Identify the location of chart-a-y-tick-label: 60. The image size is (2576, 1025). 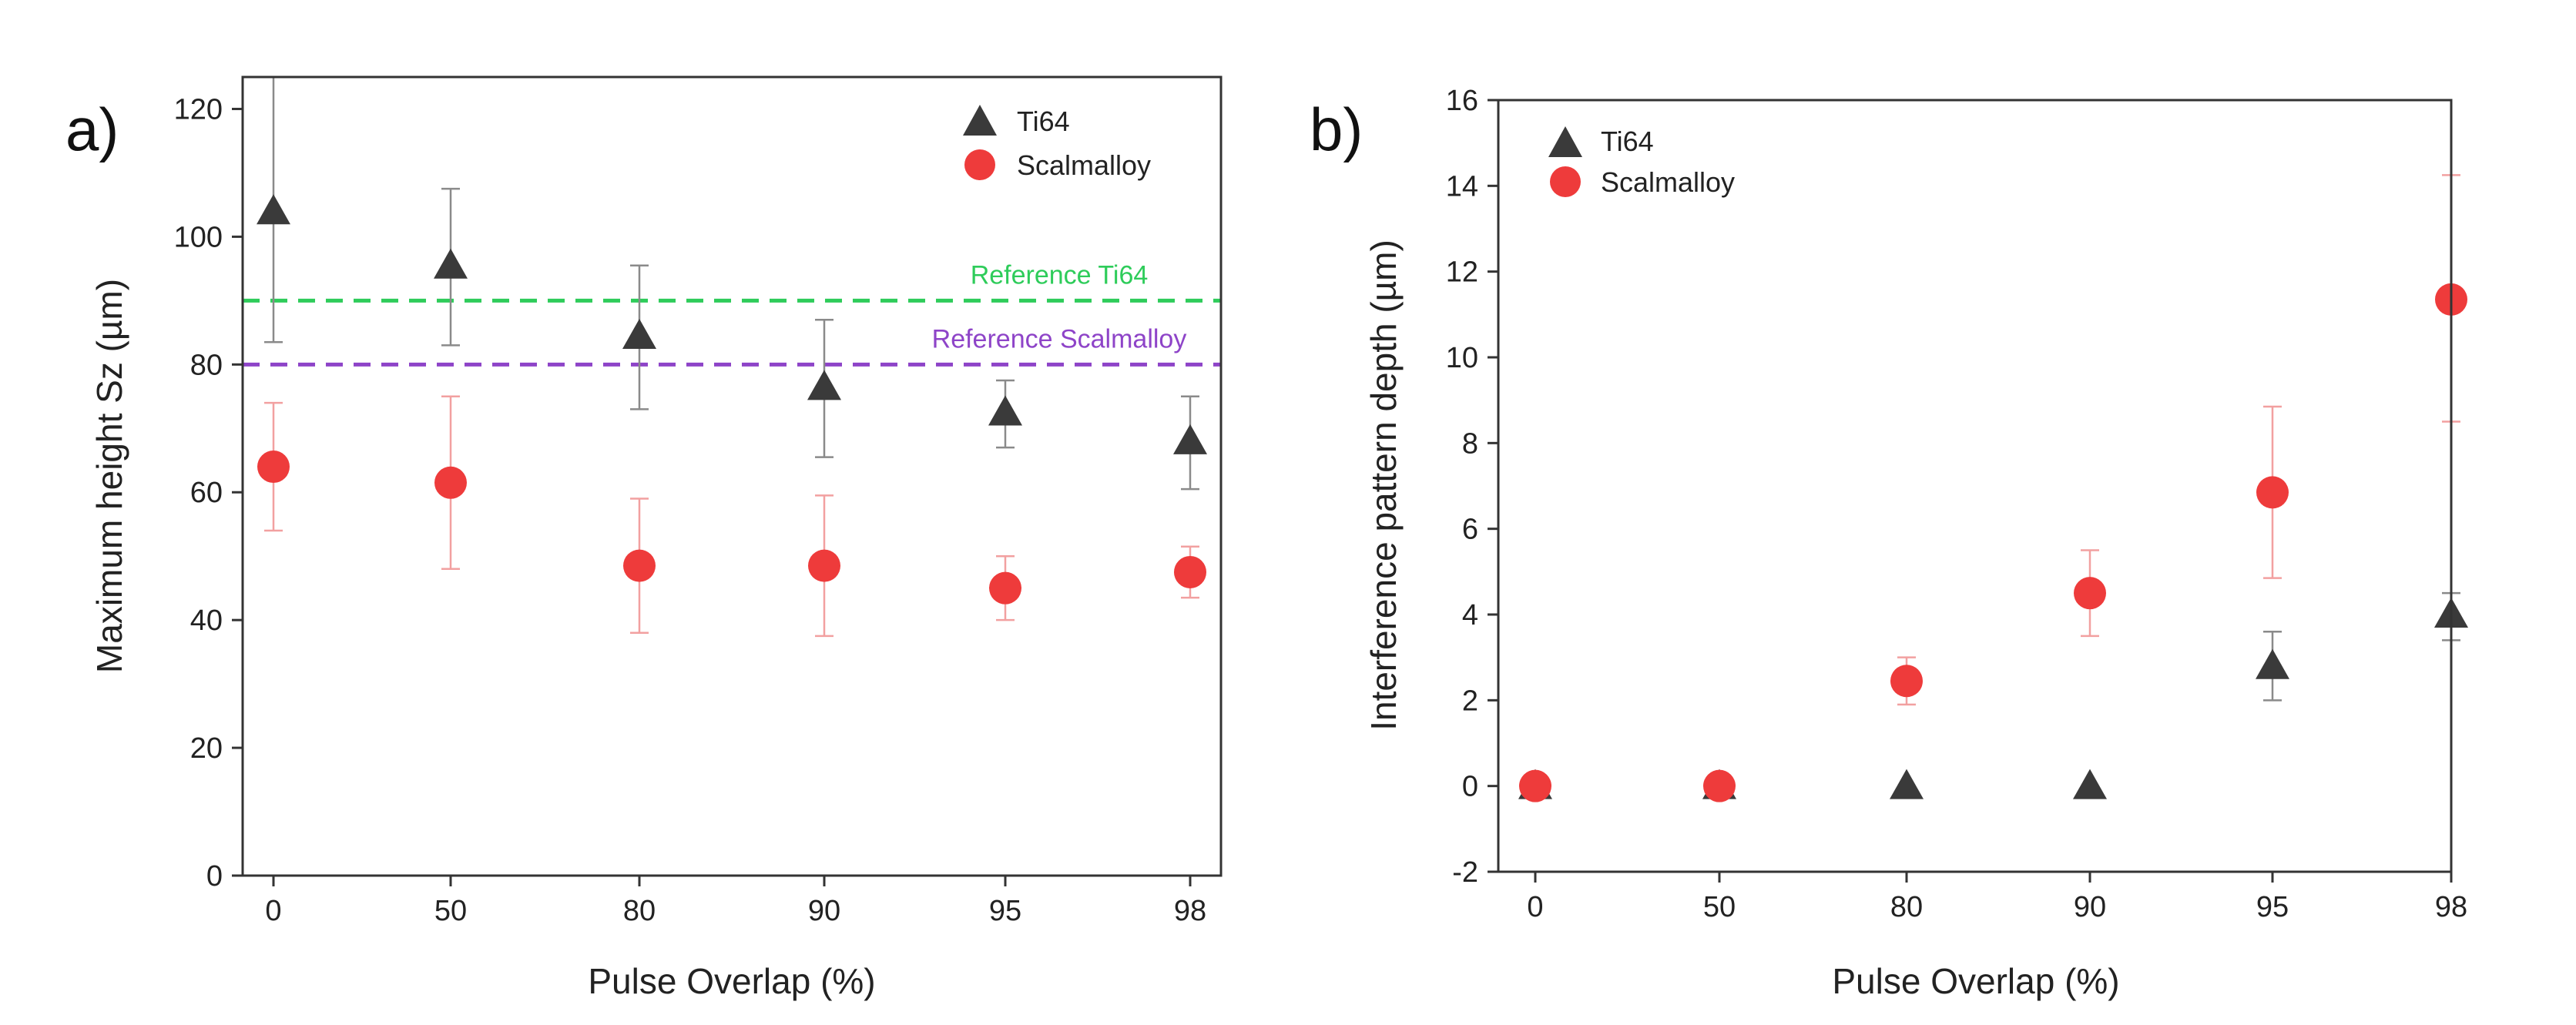
(206, 493).